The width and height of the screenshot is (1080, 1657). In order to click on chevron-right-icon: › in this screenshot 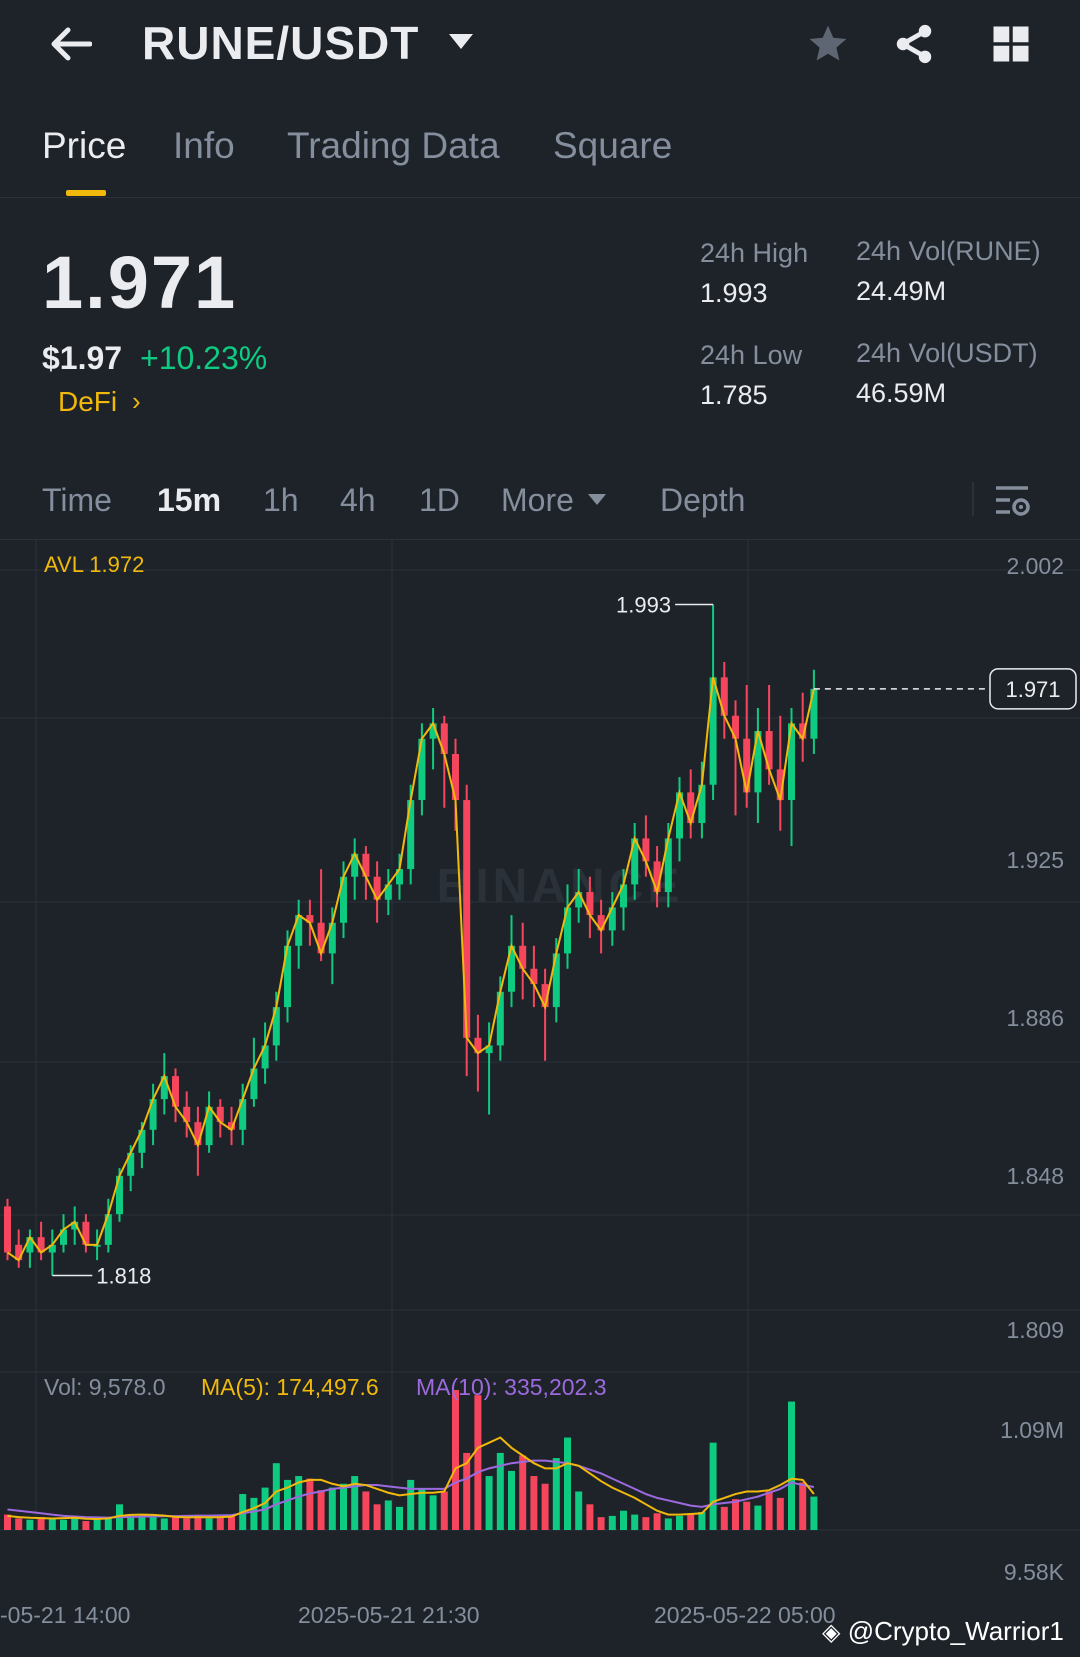, I will do `click(136, 401)`.